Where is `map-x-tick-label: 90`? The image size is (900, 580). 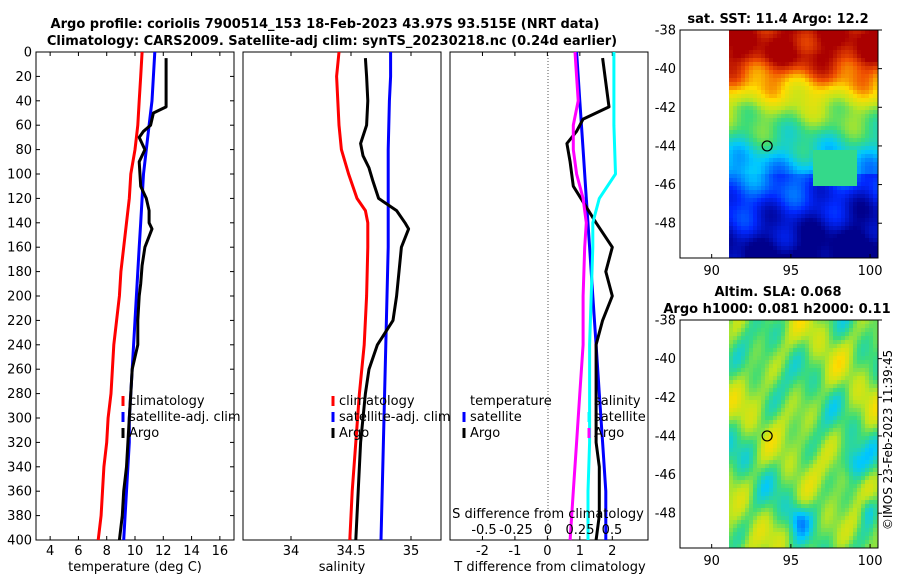
map-x-tick-label: 90 is located at coordinates (711, 271).